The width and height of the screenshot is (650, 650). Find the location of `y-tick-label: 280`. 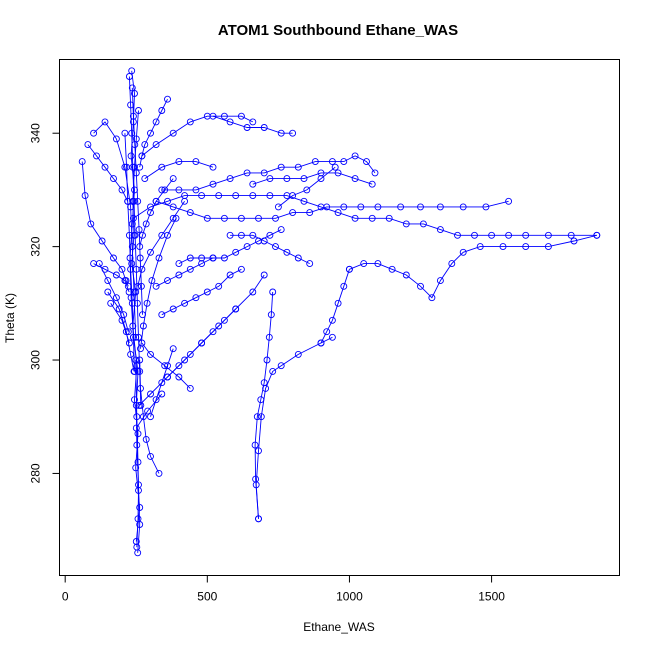

y-tick-label: 280 is located at coordinates (36, 473).